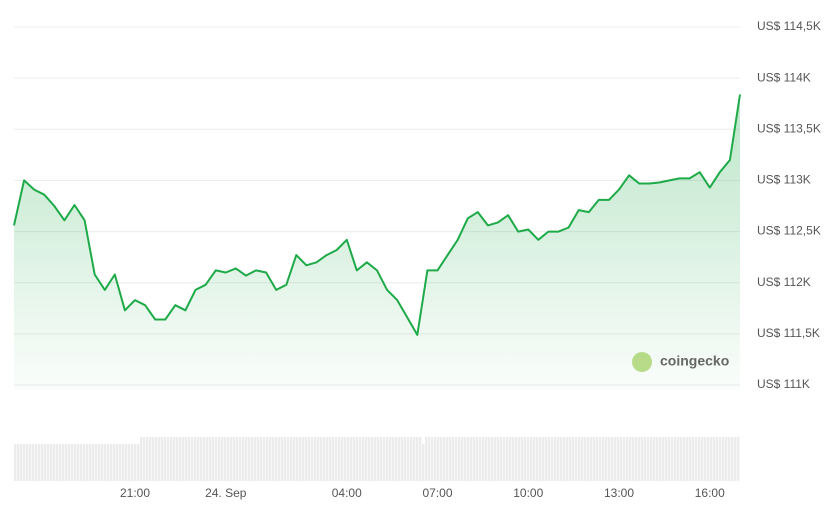  I want to click on x-tick-label: 24. Sep, so click(226, 493).